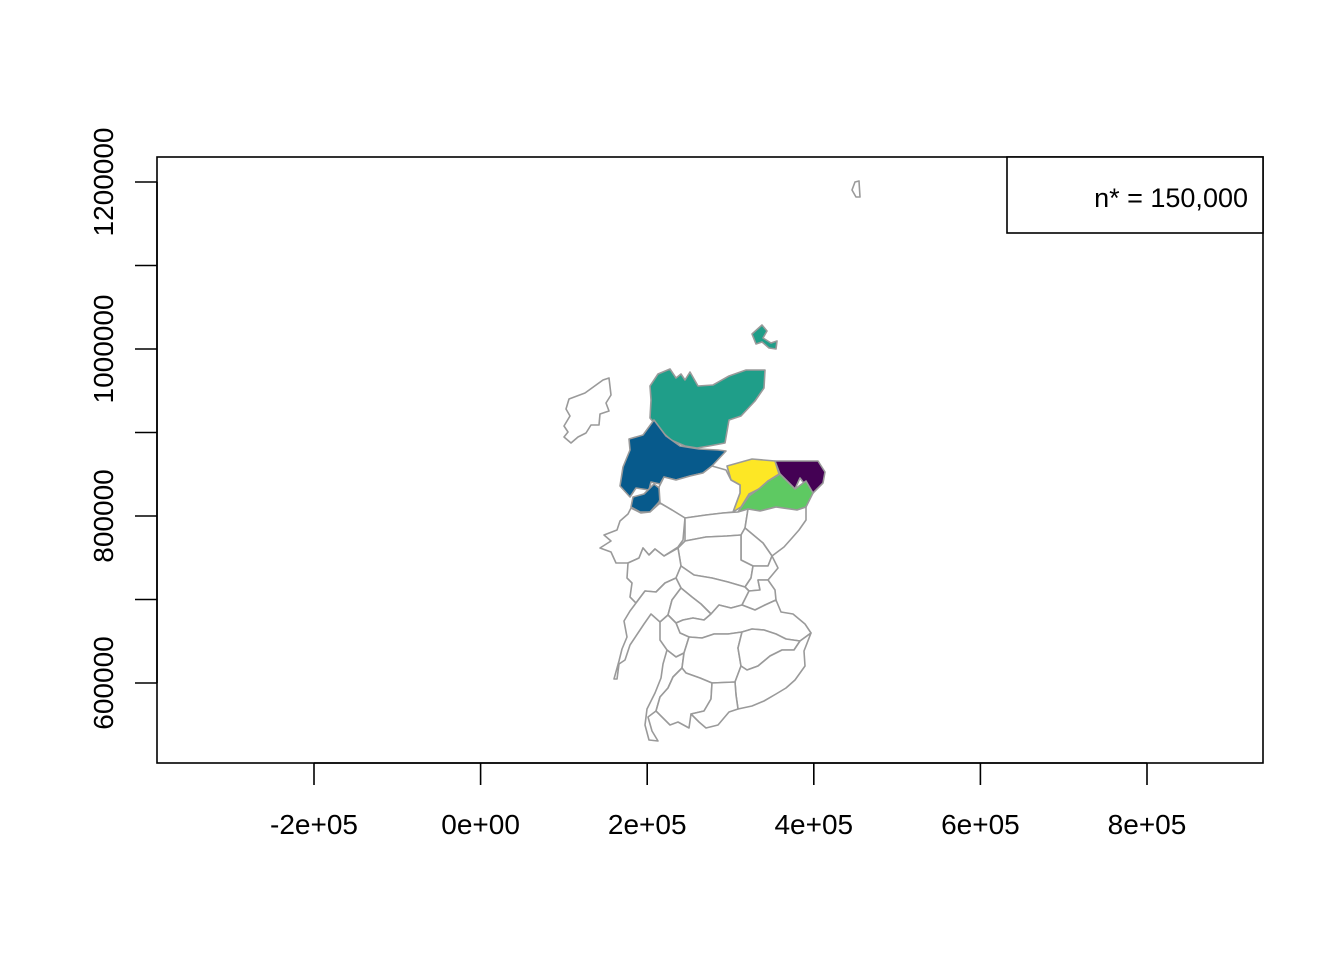 The image size is (1344, 960). What do you see at coordinates (980, 824) in the screenshot?
I see `x-tick-label: 6e+05` at bounding box center [980, 824].